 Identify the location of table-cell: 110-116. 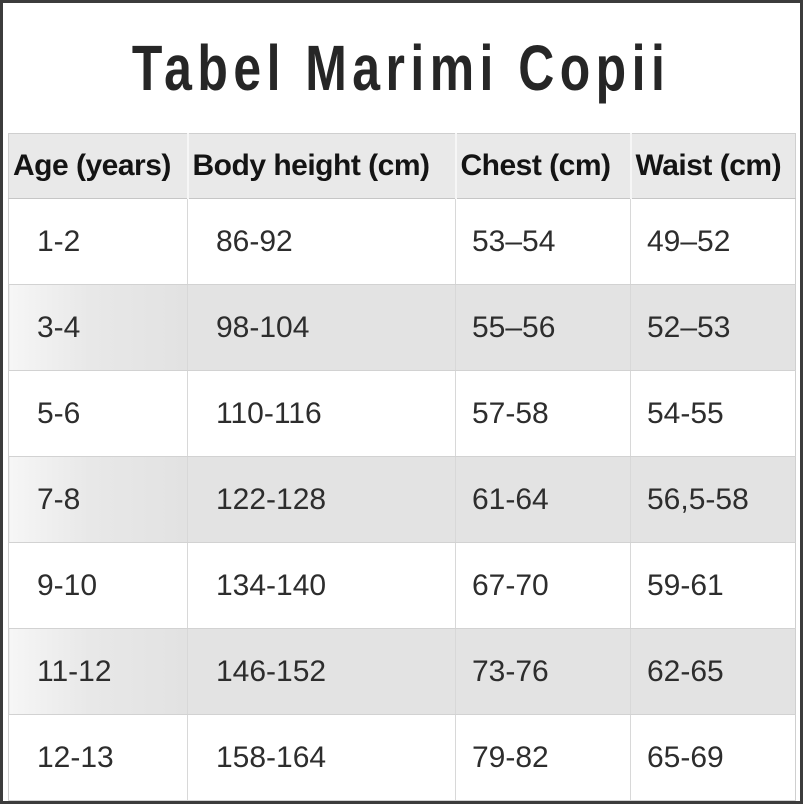
(321, 413).